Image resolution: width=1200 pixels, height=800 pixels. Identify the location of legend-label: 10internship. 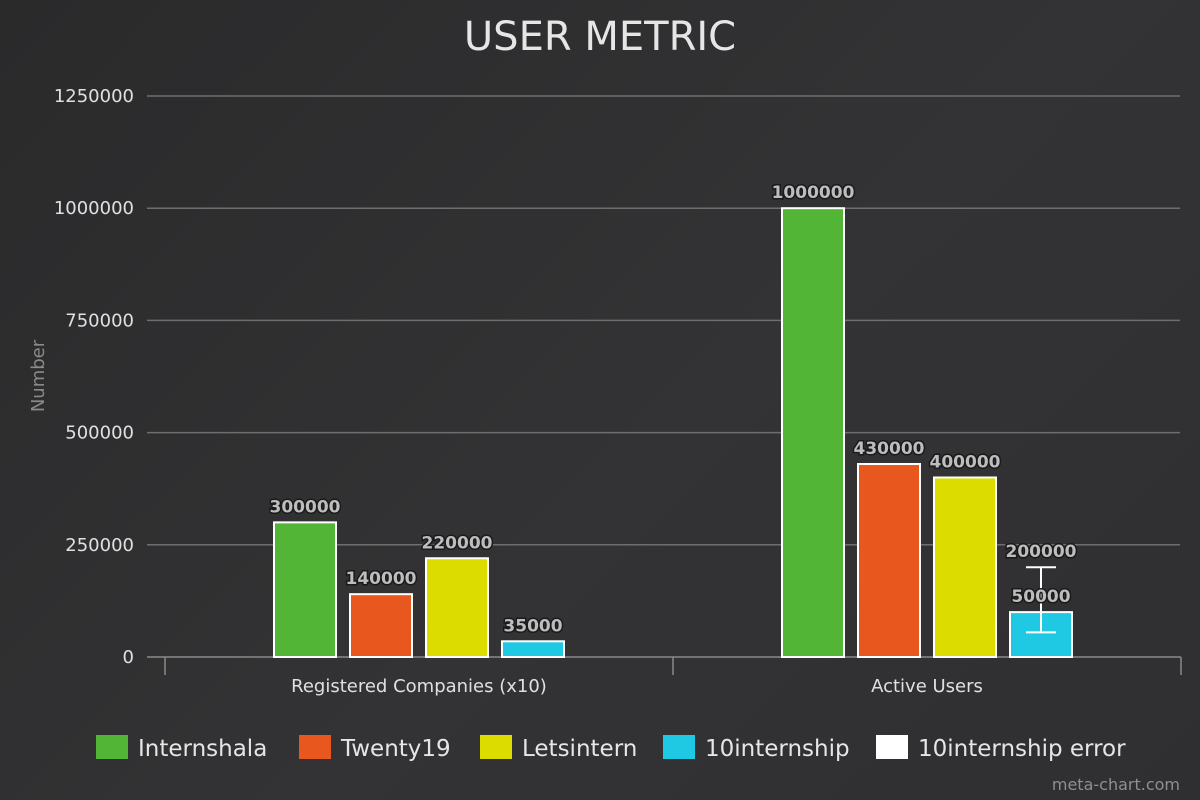
(777, 749).